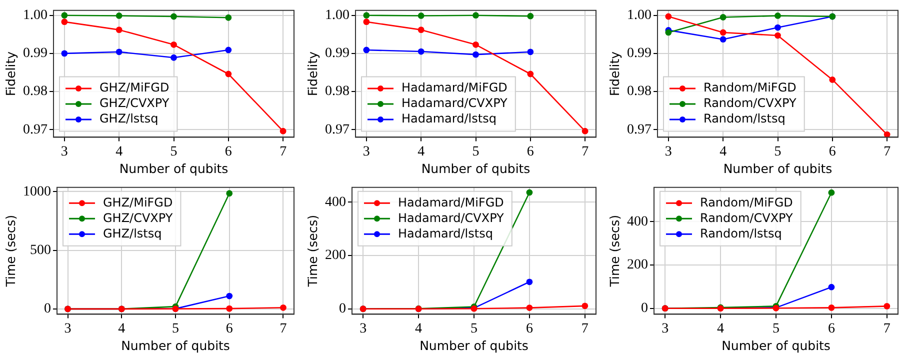  What do you see at coordinates (747, 217) in the screenshot?
I see `legend-label: Random/CVXPY` at bounding box center [747, 217].